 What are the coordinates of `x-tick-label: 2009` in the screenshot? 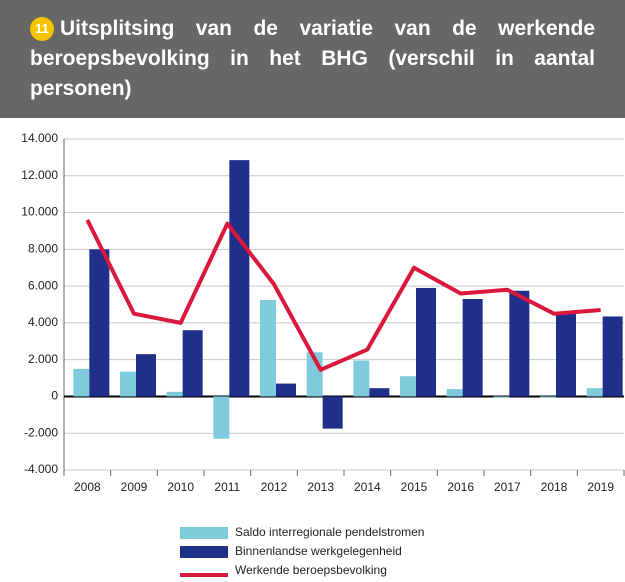 It's located at (134, 487).